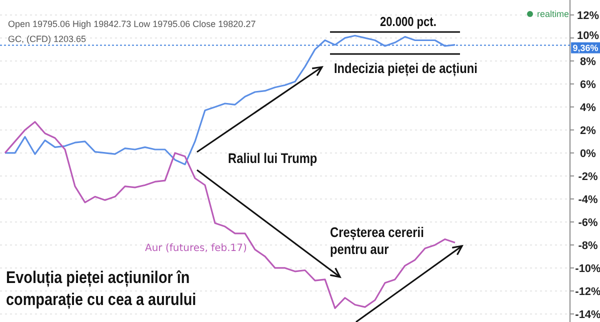  I want to click on annotation: Indecizia pieței de acțiuni, so click(406, 69).